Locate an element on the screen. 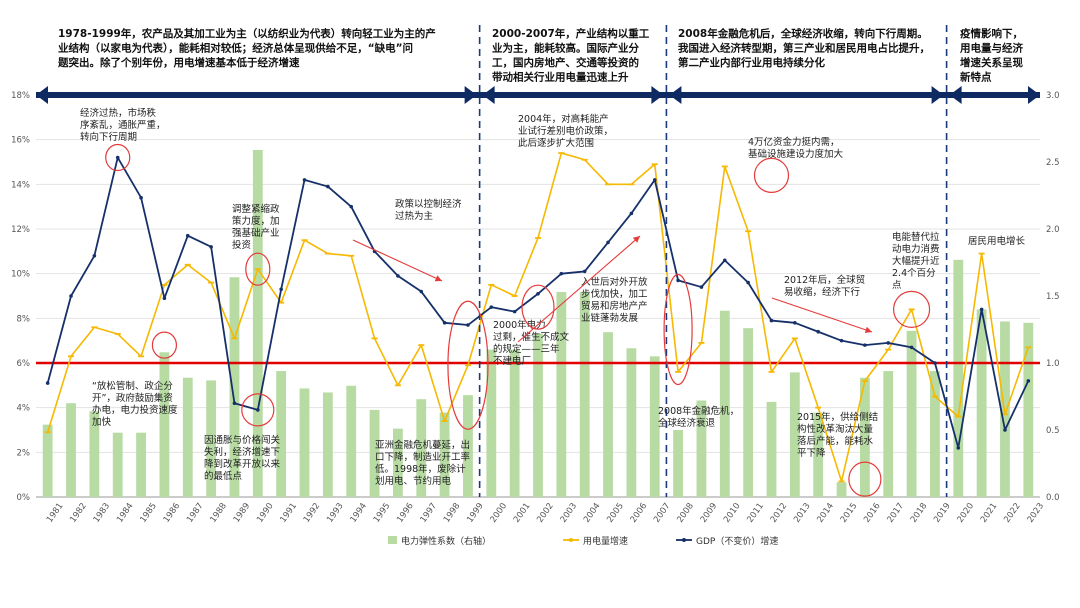 This screenshot has height=608, width=1080. legend-swatch-bar is located at coordinates (392, 540).